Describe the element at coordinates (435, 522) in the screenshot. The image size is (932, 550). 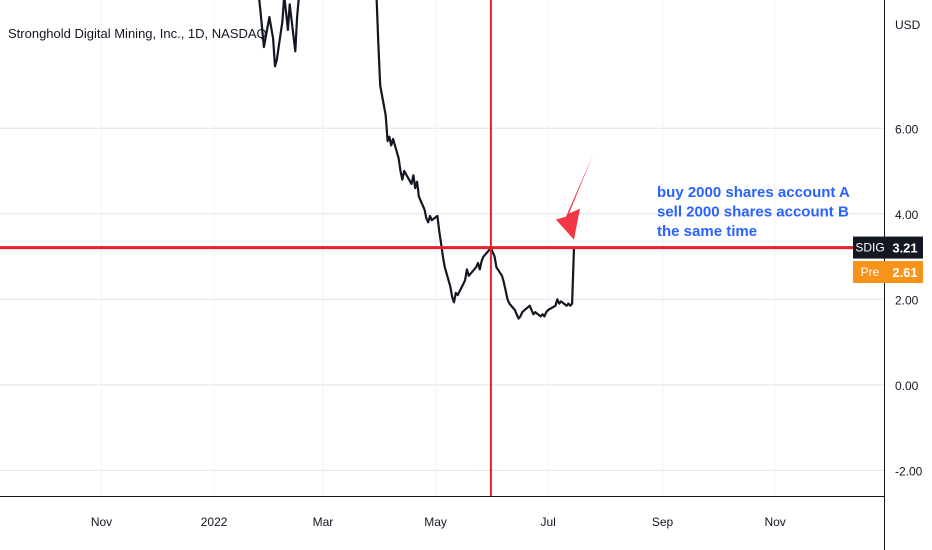
I see `x-tick-label: May` at that location.